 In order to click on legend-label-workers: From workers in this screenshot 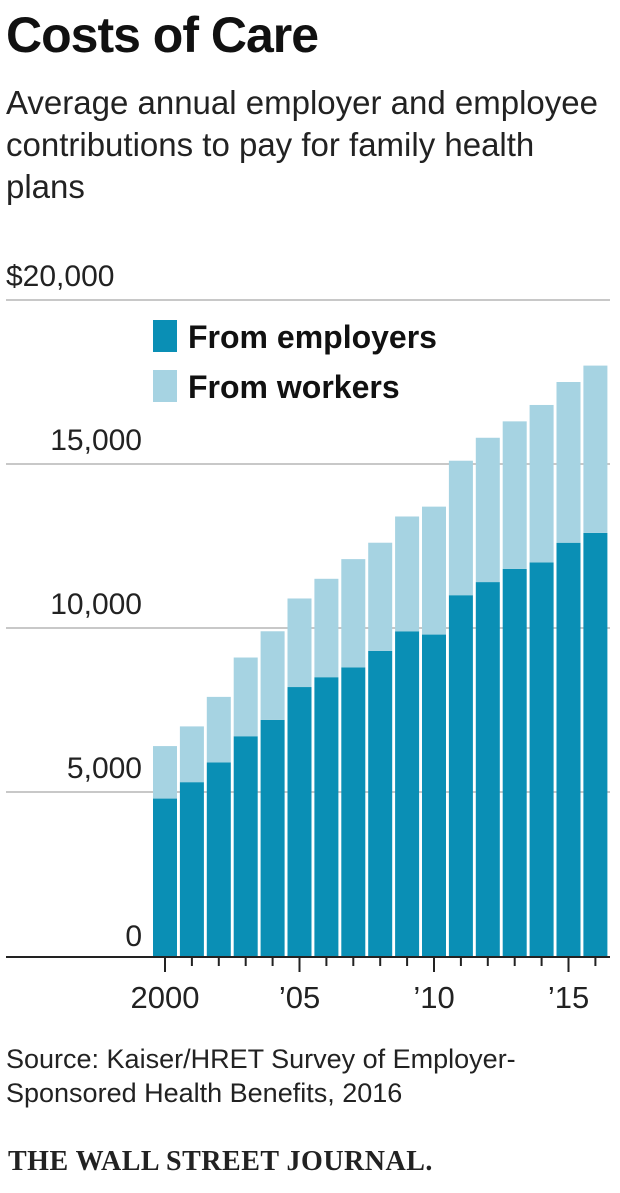, I will do `click(294, 387)`.